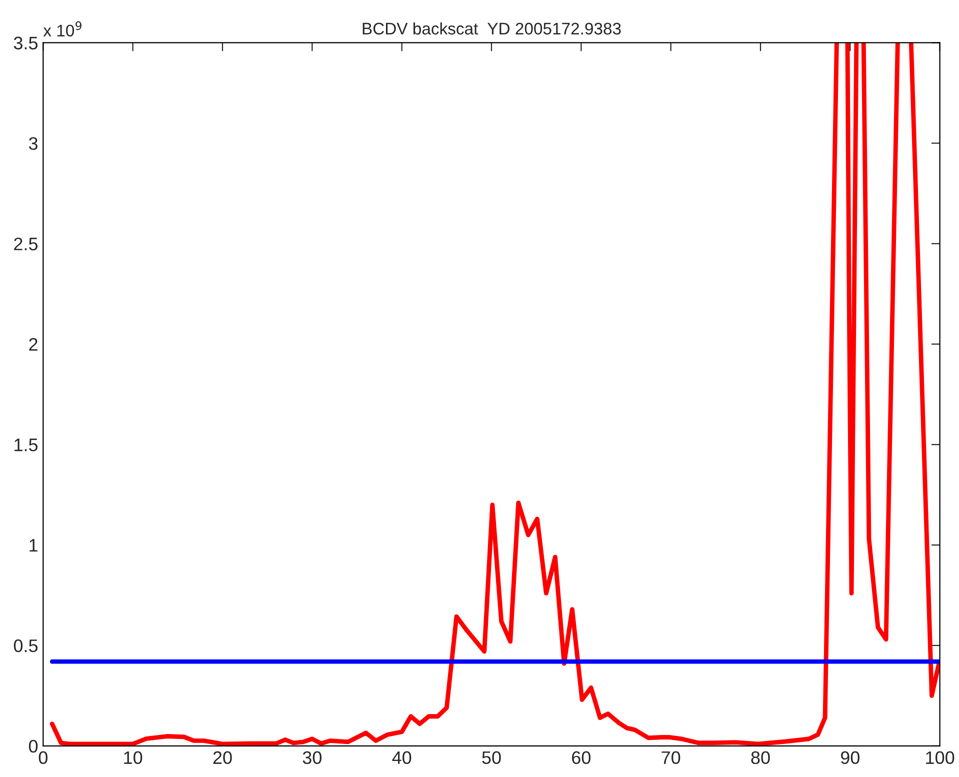  Describe the element at coordinates (26, 244) in the screenshot. I see `y-tick-label: 2.5` at that location.